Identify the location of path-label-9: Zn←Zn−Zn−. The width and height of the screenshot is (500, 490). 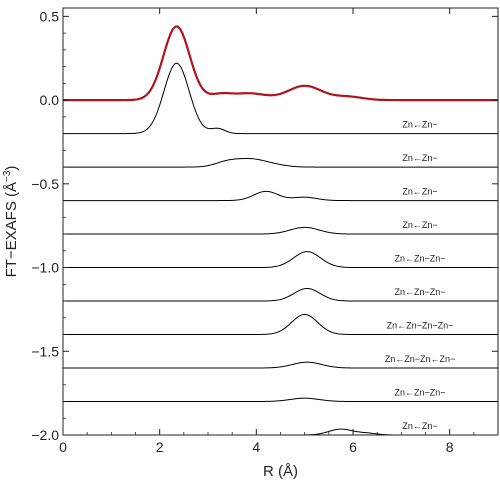
(419, 393).